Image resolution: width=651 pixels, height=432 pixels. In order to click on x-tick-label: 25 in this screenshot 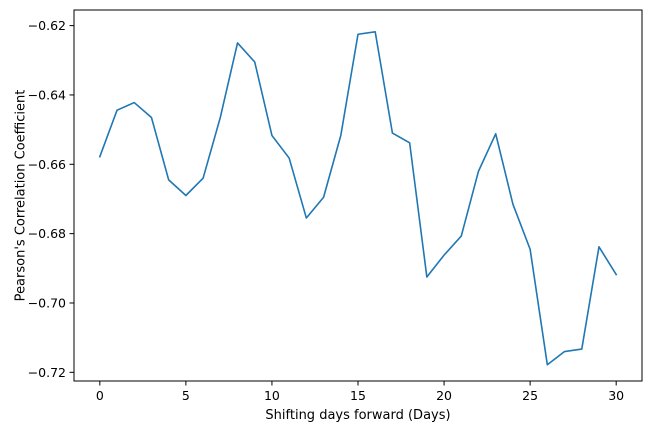, I will do `click(530, 395)`.